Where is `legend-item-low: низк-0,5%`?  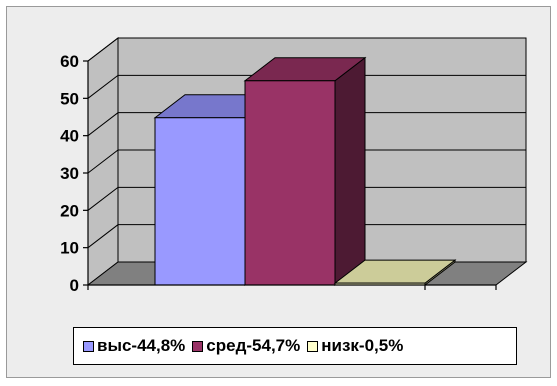
legend-item-low: низк-0,5% is located at coordinates (355, 346).